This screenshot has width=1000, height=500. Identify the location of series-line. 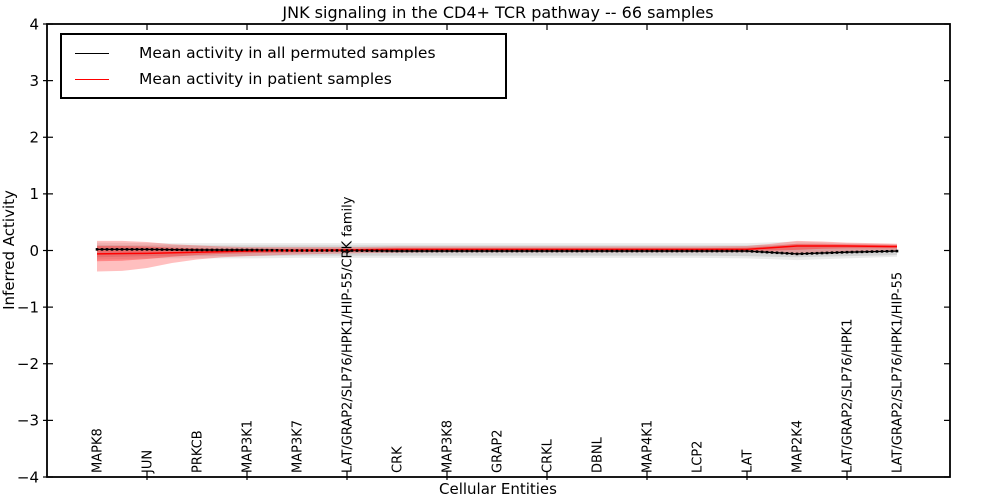
(497, 250).